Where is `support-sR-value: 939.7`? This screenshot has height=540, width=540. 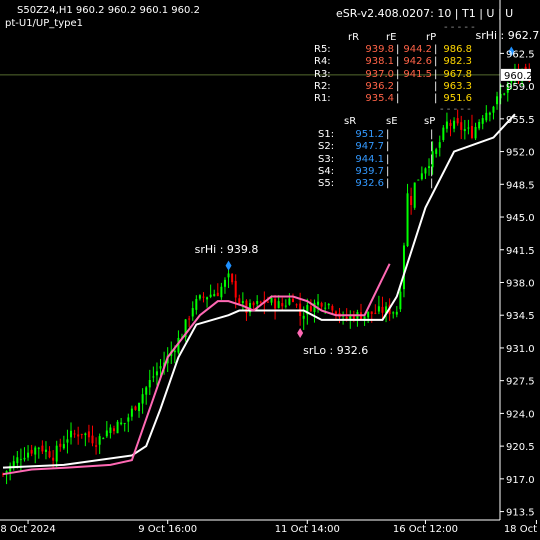
support-sR-value: 939.7 is located at coordinates (369, 171).